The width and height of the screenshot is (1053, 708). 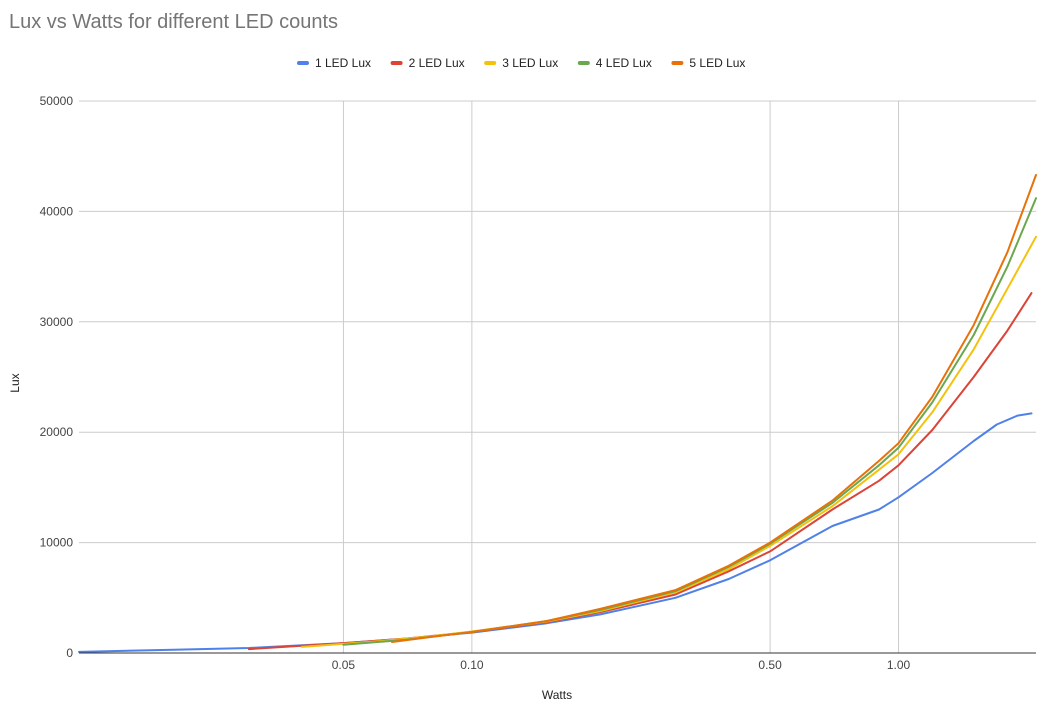 What do you see at coordinates (57, 543) in the screenshot?
I see `y-tick-label: 10000` at bounding box center [57, 543].